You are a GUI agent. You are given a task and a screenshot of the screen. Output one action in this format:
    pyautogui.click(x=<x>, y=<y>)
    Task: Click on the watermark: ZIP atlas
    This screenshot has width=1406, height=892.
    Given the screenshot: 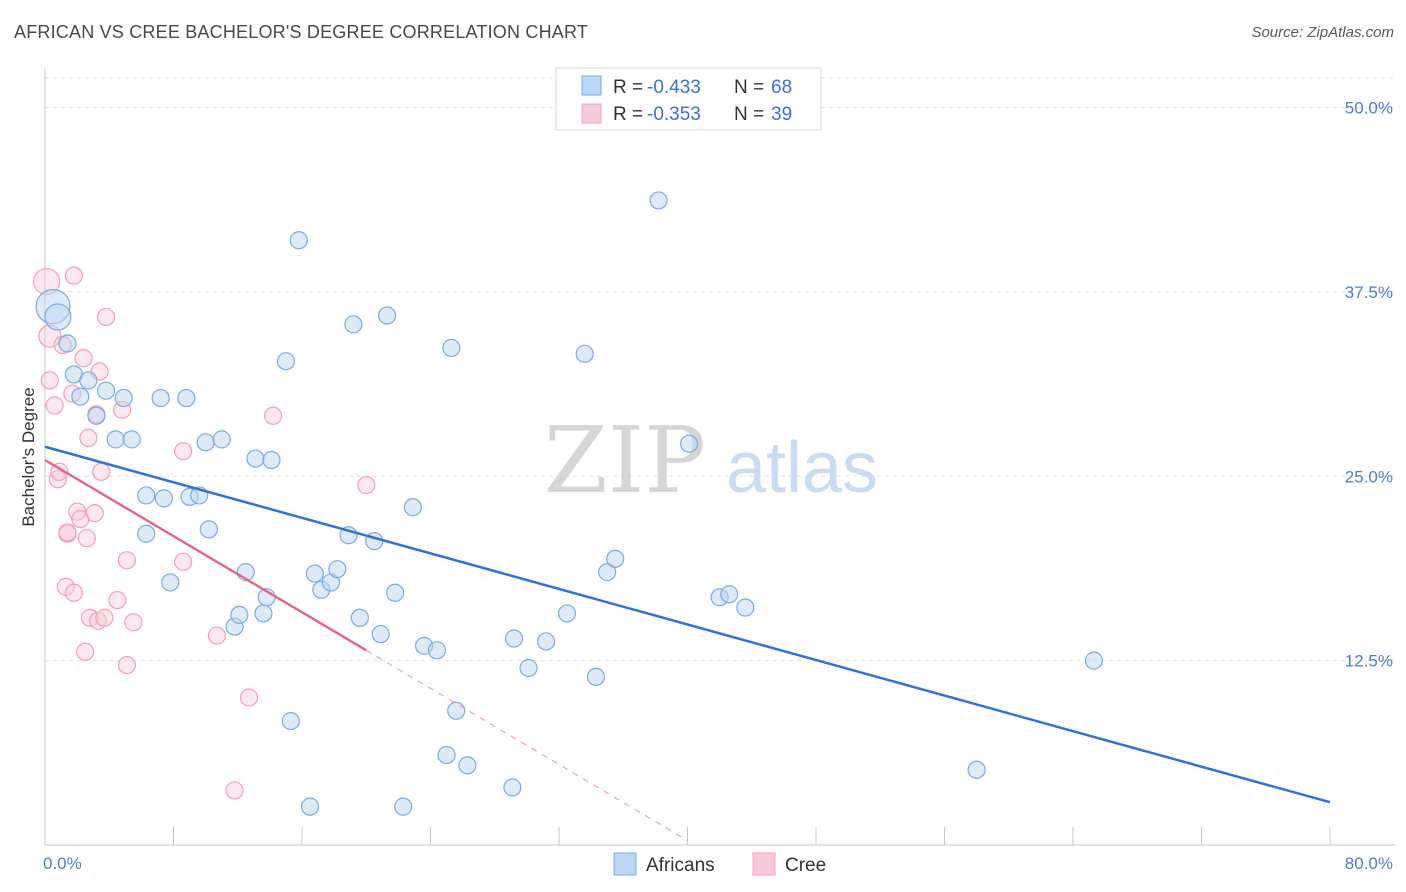 What is the action you would take?
    pyautogui.click(x=711, y=460)
    